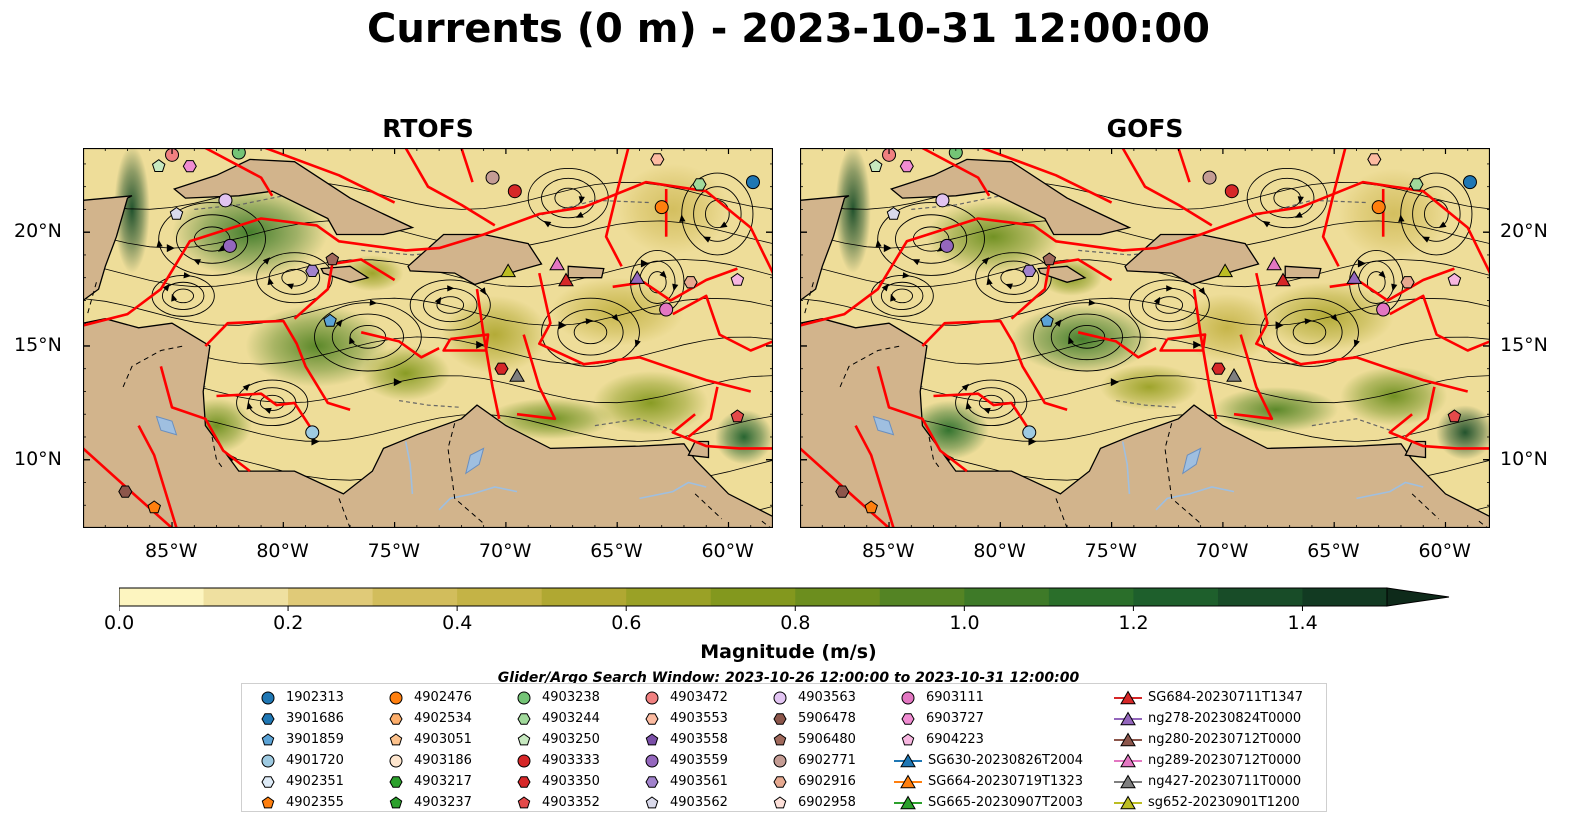 The image size is (1577, 829). I want to click on legend-label: 4902351, so click(315, 781).